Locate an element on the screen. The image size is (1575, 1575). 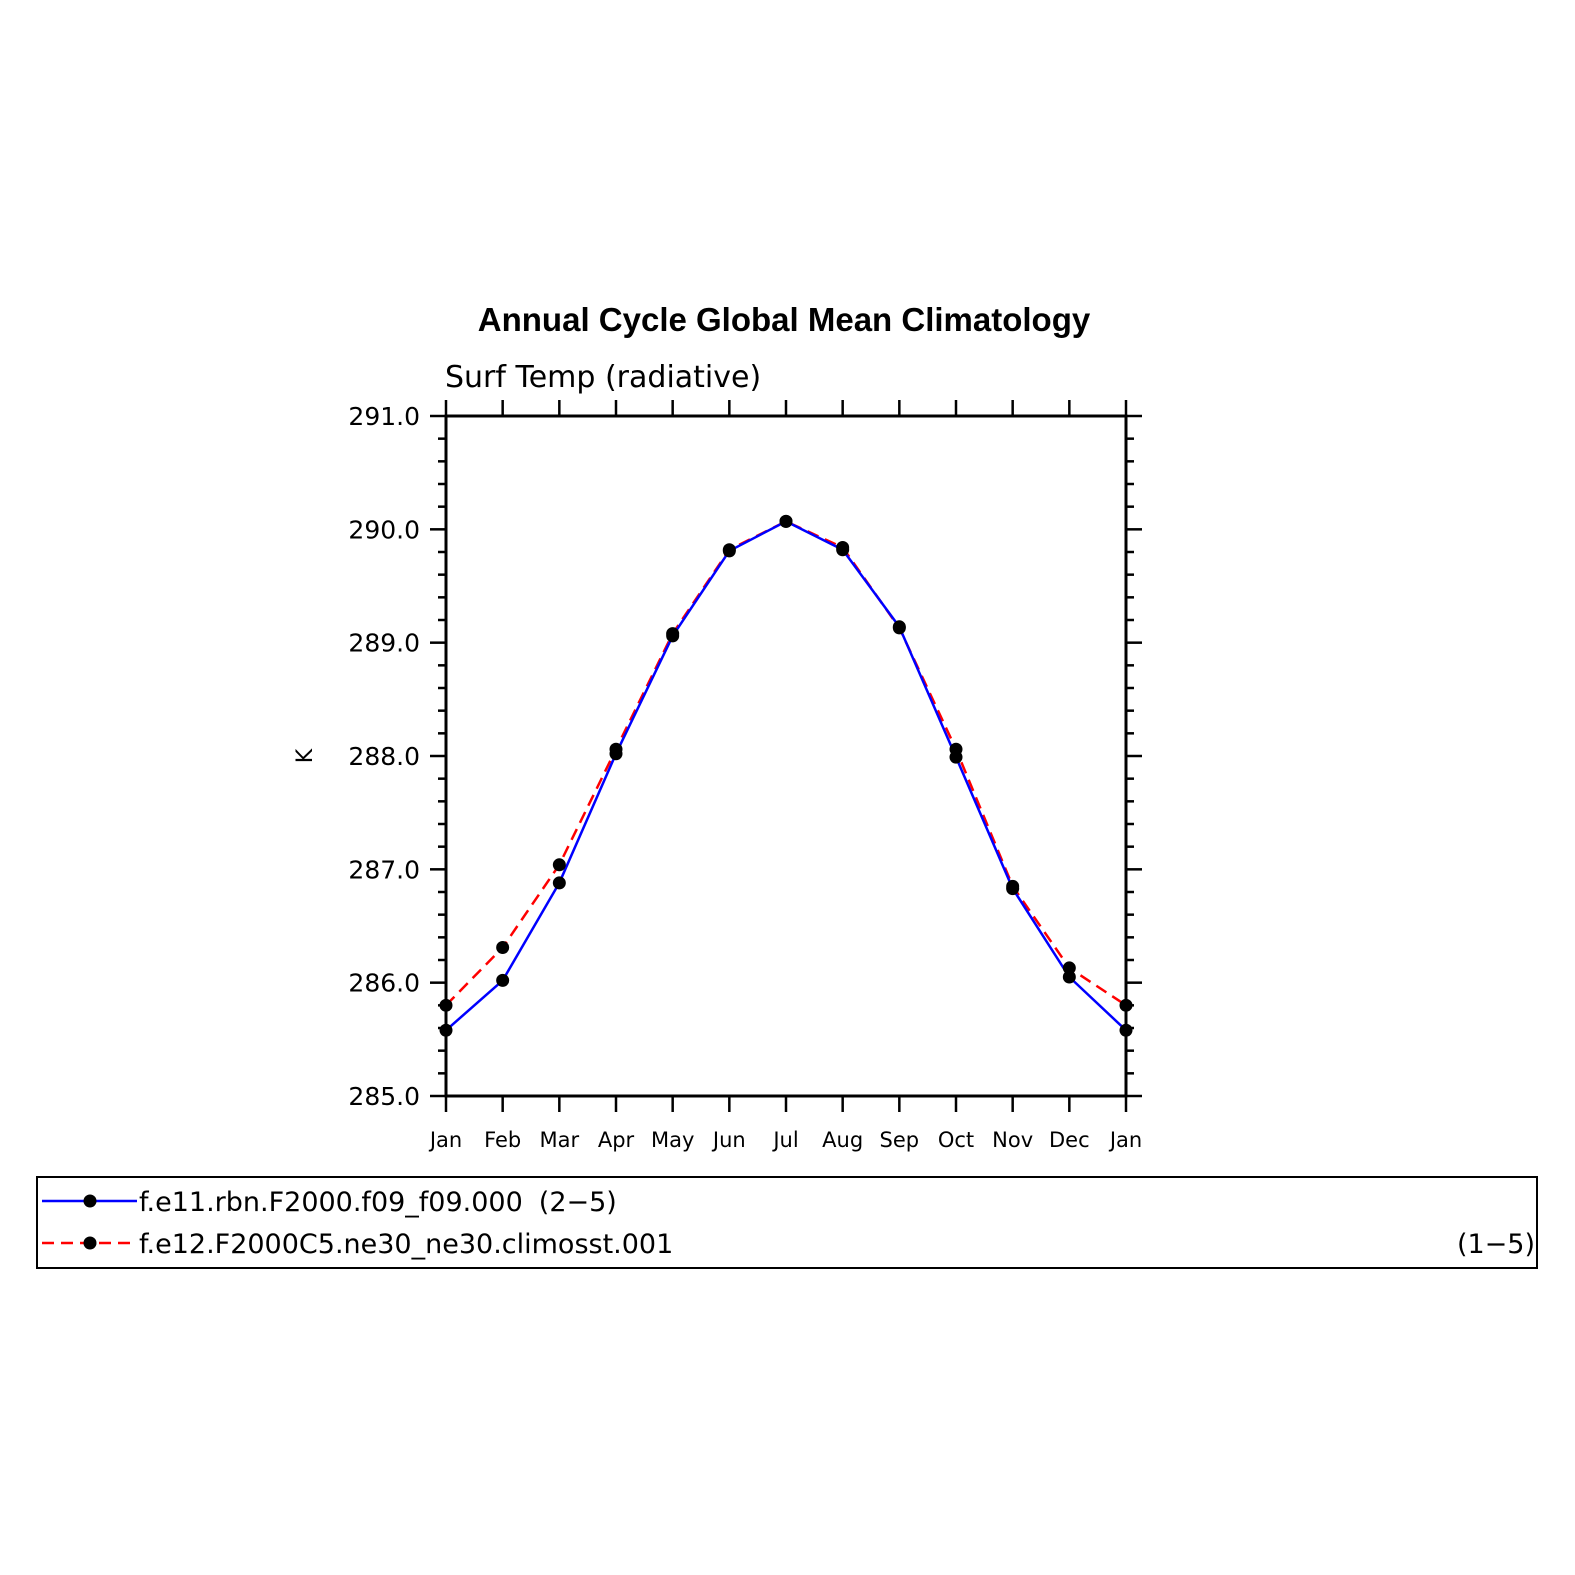
y-tick-label: 288.0 is located at coordinates (384, 756).